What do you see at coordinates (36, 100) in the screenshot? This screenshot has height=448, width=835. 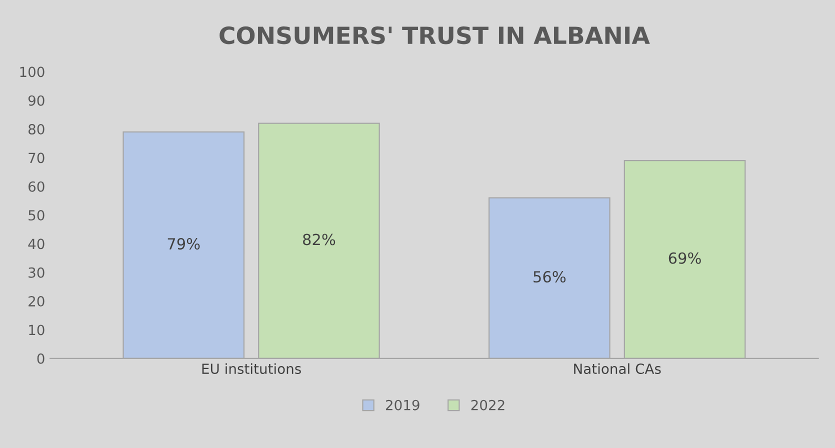 I see `y-tick-label: 90` at bounding box center [36, 100].